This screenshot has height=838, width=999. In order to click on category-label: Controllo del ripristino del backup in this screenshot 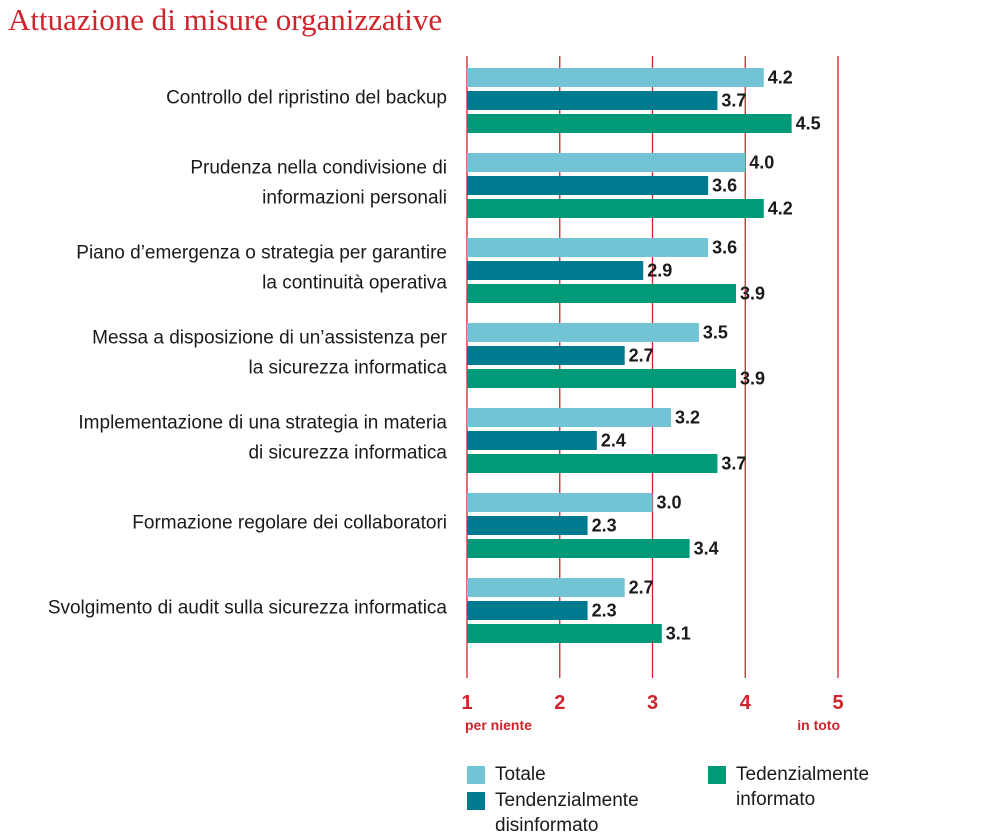, I will do `click(306, 98)`.